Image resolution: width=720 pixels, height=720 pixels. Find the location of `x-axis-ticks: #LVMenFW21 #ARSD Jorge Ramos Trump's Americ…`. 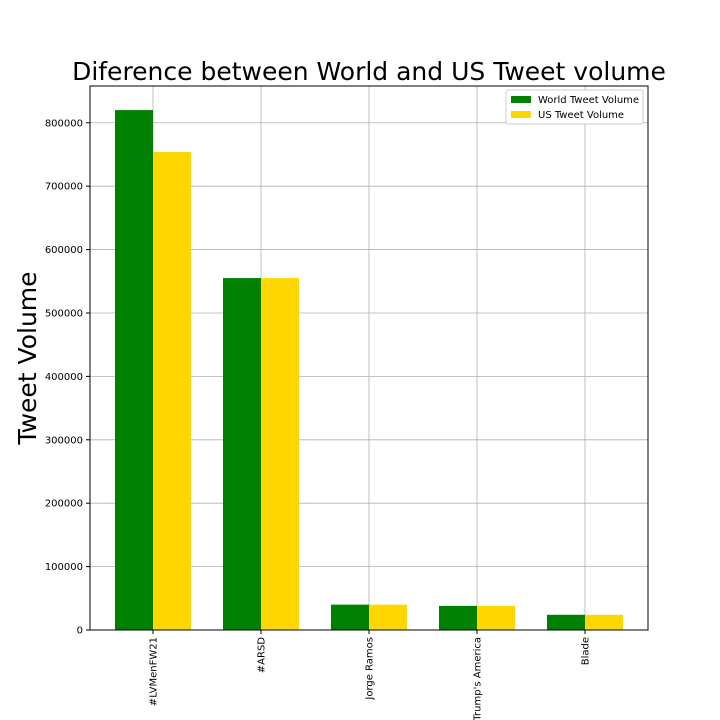

x-axis-ticks: #LVMenFW21 #ARSD Jorge Ramos Trump's Americ… is located at coordinates (370, 675).